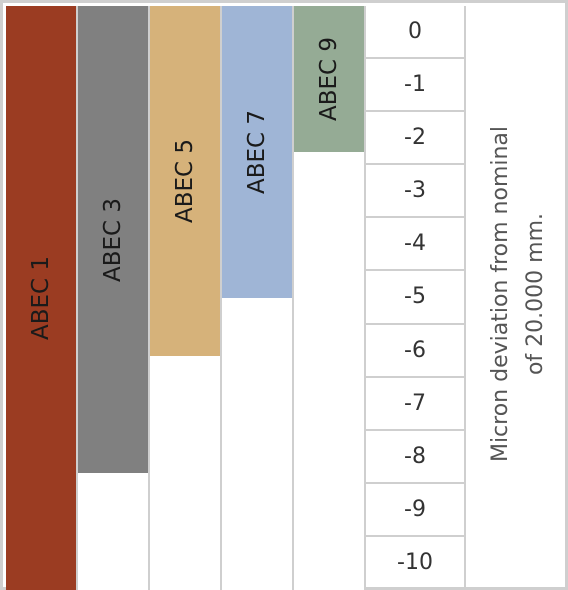 The image size is (568, 590). I want to click on bar-label-abec-1: ABEC 1, so click(41, 298).